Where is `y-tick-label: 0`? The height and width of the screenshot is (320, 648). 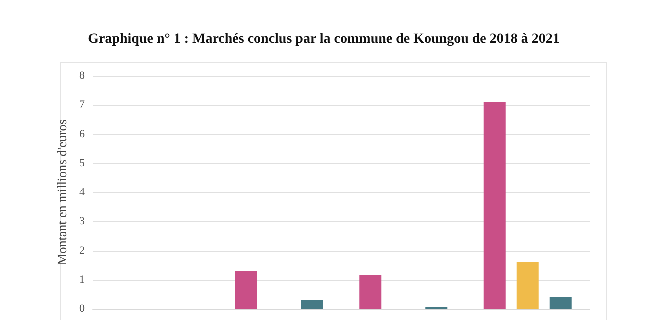
y-tick-label: 0 is located at coordinates (83, 309).